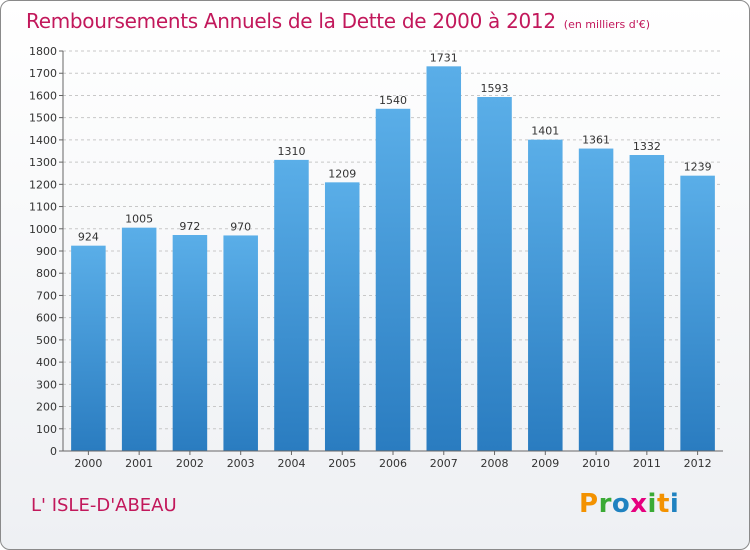 Image resolution: width=750 pixels, height=550 pixels. I want to click on y-tick-label: 1600, so click(43, 95).